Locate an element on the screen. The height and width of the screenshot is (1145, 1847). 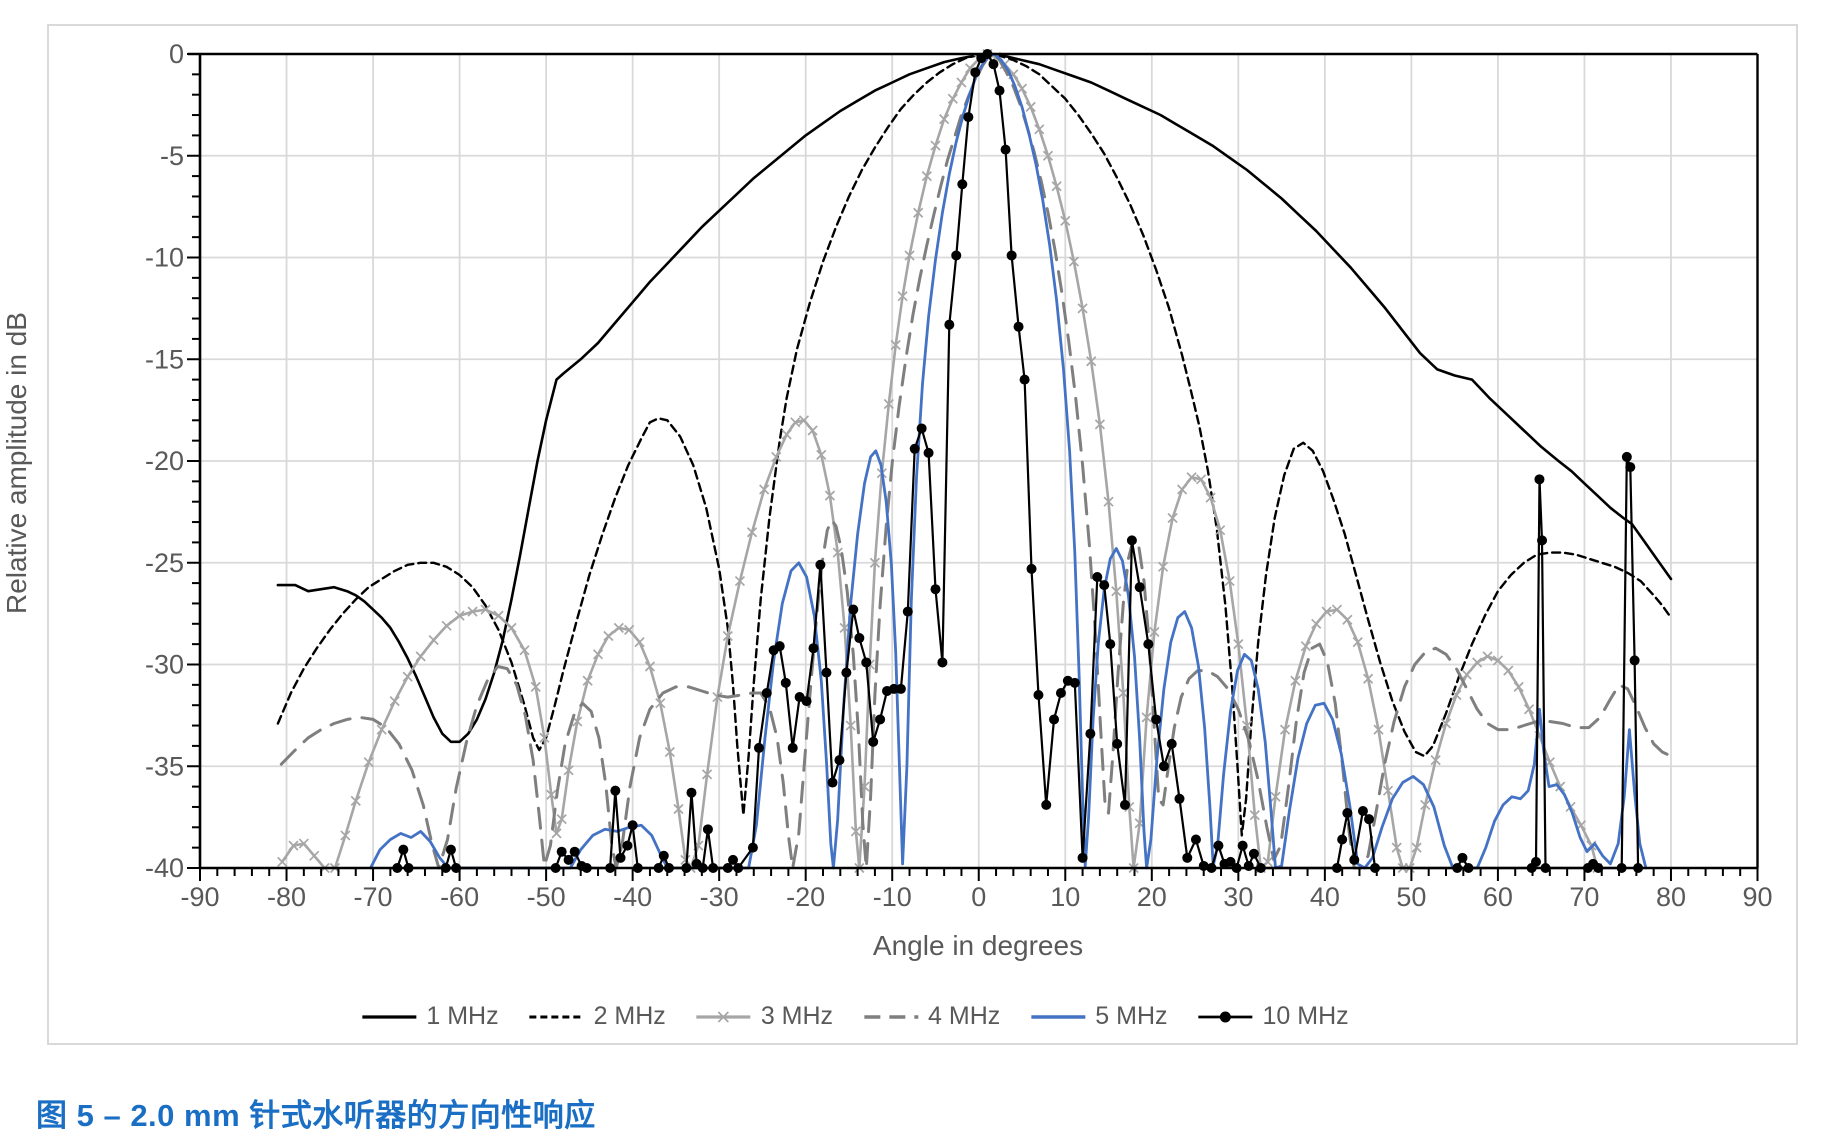
y-tick-label: -10 is located at coordinates (164, 258).